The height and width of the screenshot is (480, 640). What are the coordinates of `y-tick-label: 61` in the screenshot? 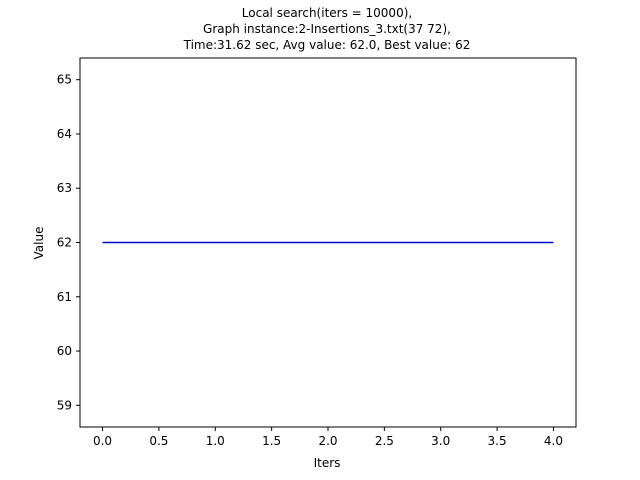 It's located at (64, 297).